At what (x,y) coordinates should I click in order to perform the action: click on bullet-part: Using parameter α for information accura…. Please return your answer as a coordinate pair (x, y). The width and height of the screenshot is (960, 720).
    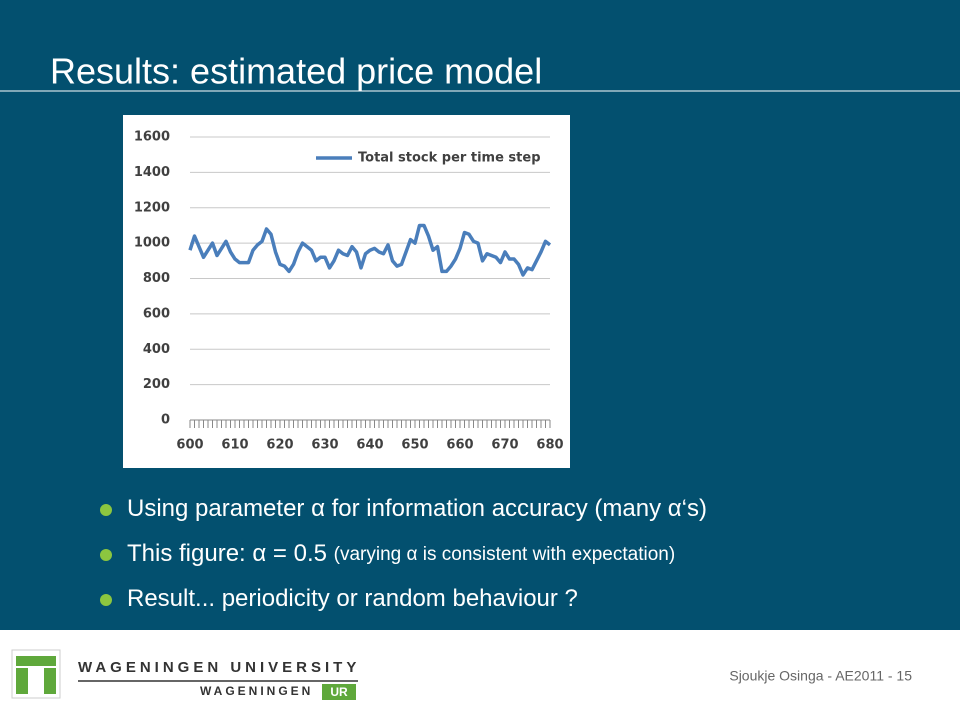
    Looking at the image, I should click on (417, 508).